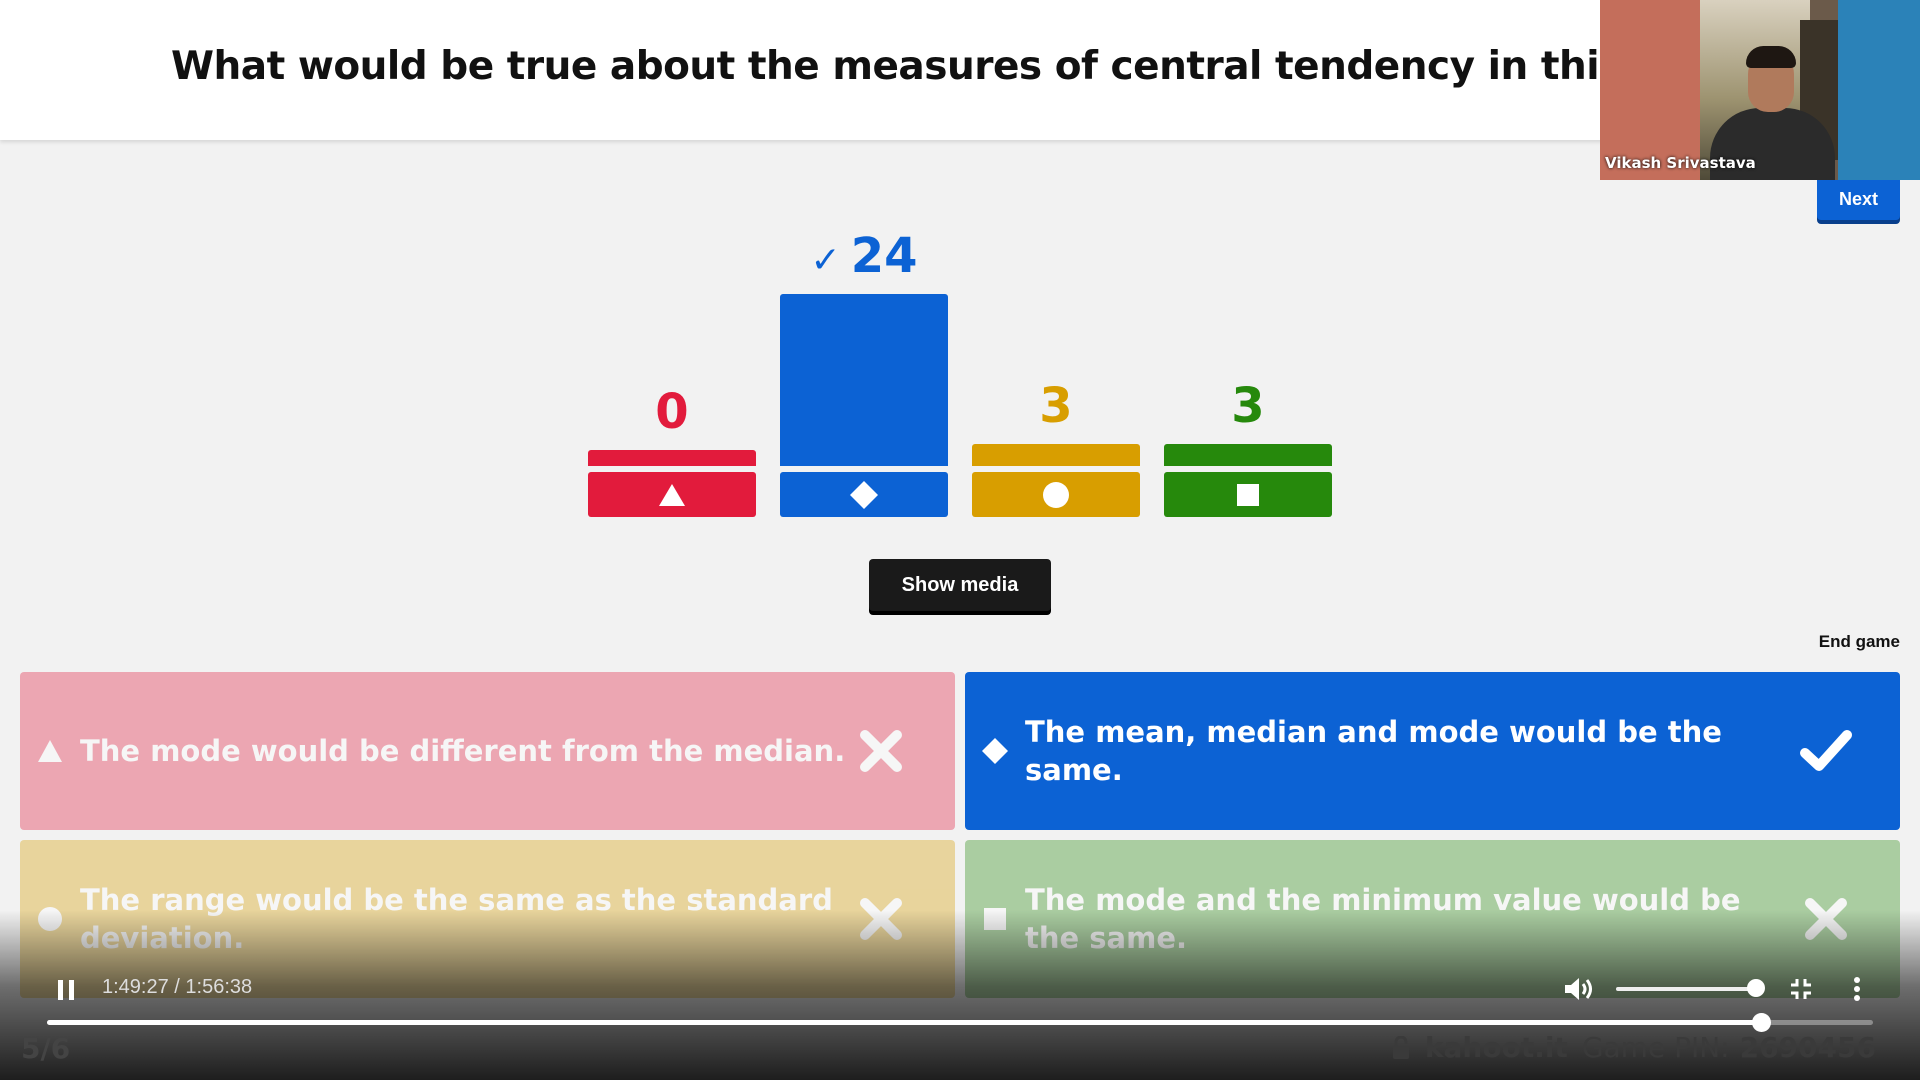 The image size is (1920, 1080). What do you see at coordinates (1760, 90) in the screenshot?
I see `webcam-feed: Vikash Srivastava` at bounding box center [1760, 90].